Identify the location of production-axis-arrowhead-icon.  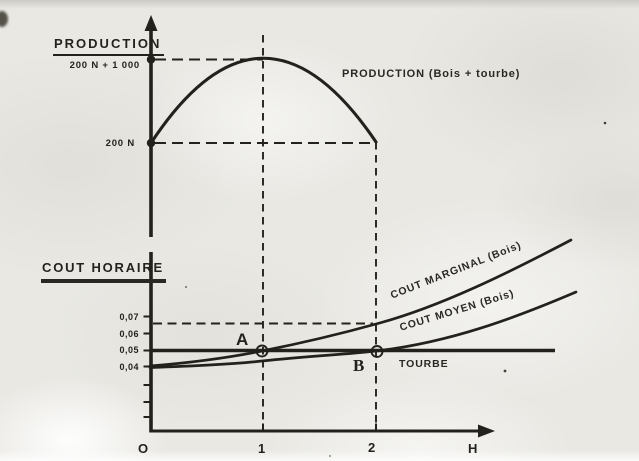
(151, 23).